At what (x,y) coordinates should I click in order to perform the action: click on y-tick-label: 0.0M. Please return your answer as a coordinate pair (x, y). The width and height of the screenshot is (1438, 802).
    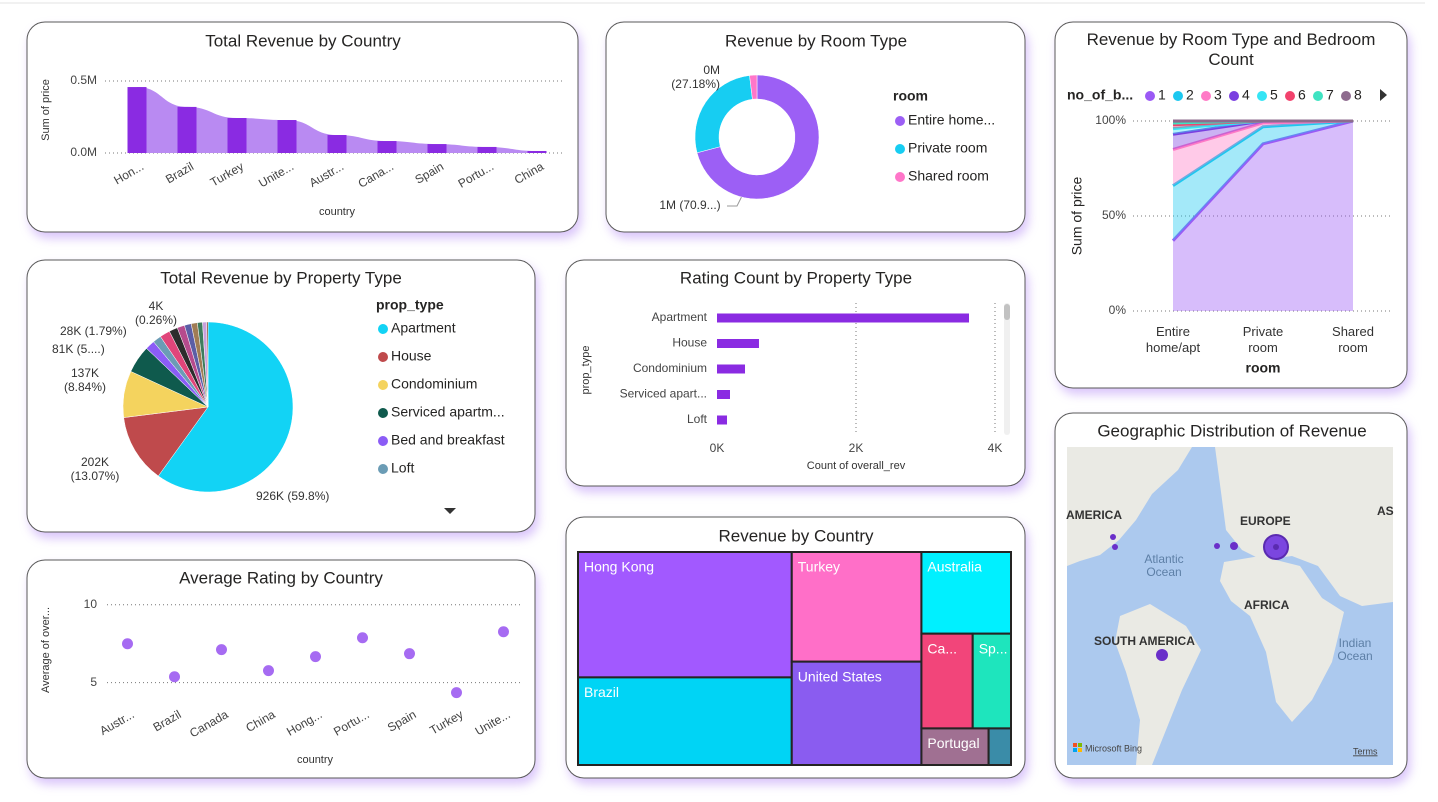
    Looking at the image, I should click on (83, 152).